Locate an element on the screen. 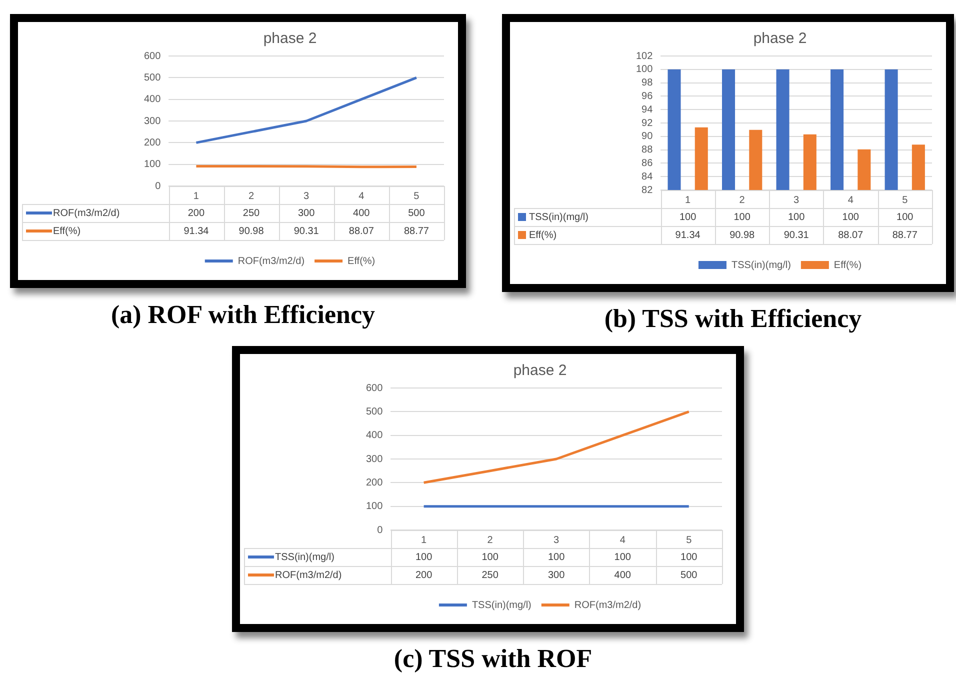 The width and height of the screenshot is (956, 673). y-tick-label: 102 is located at coordinates (645, 56).